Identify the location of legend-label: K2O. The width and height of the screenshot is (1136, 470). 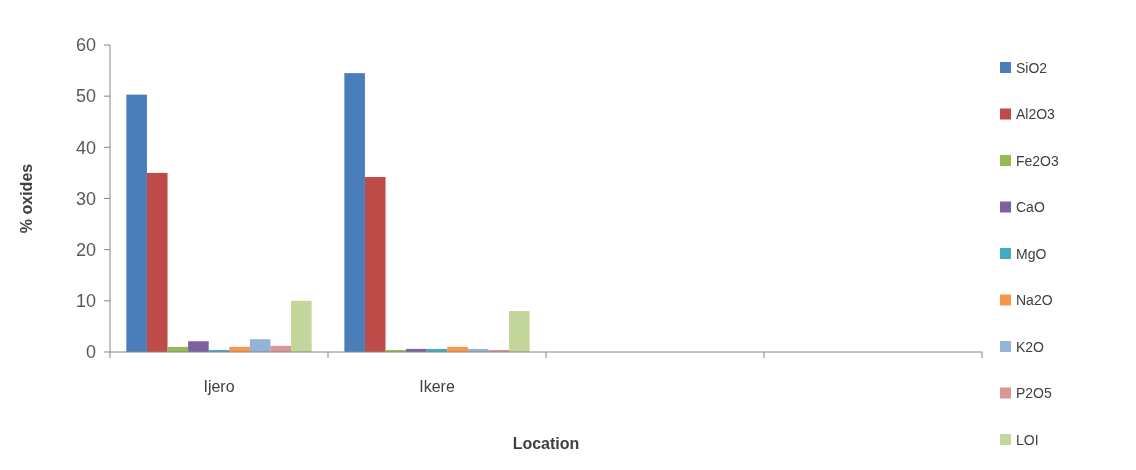
(1030, 346).